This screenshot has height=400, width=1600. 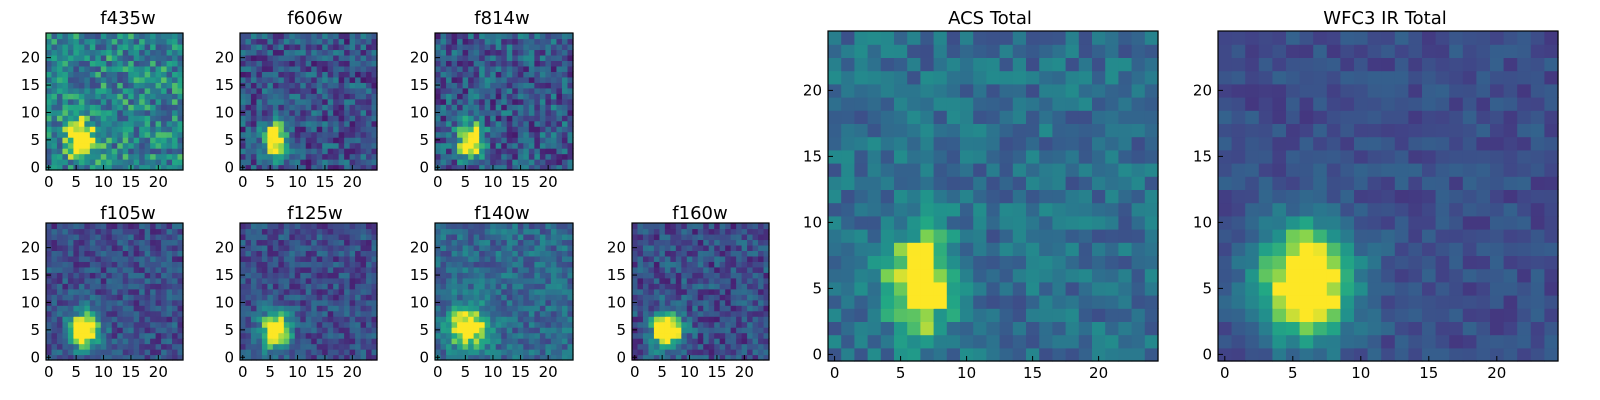 What do you see at coordinates (419, 112) in the screenshot?
I see `y-tick-label: 10` at bounding box center [419, 112].